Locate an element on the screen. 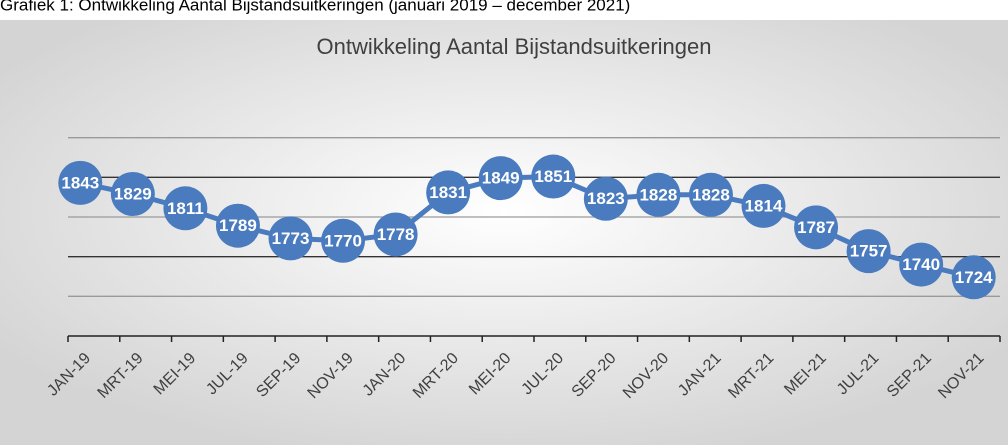  data-label: 1778 is located at coordinates (396, 234).